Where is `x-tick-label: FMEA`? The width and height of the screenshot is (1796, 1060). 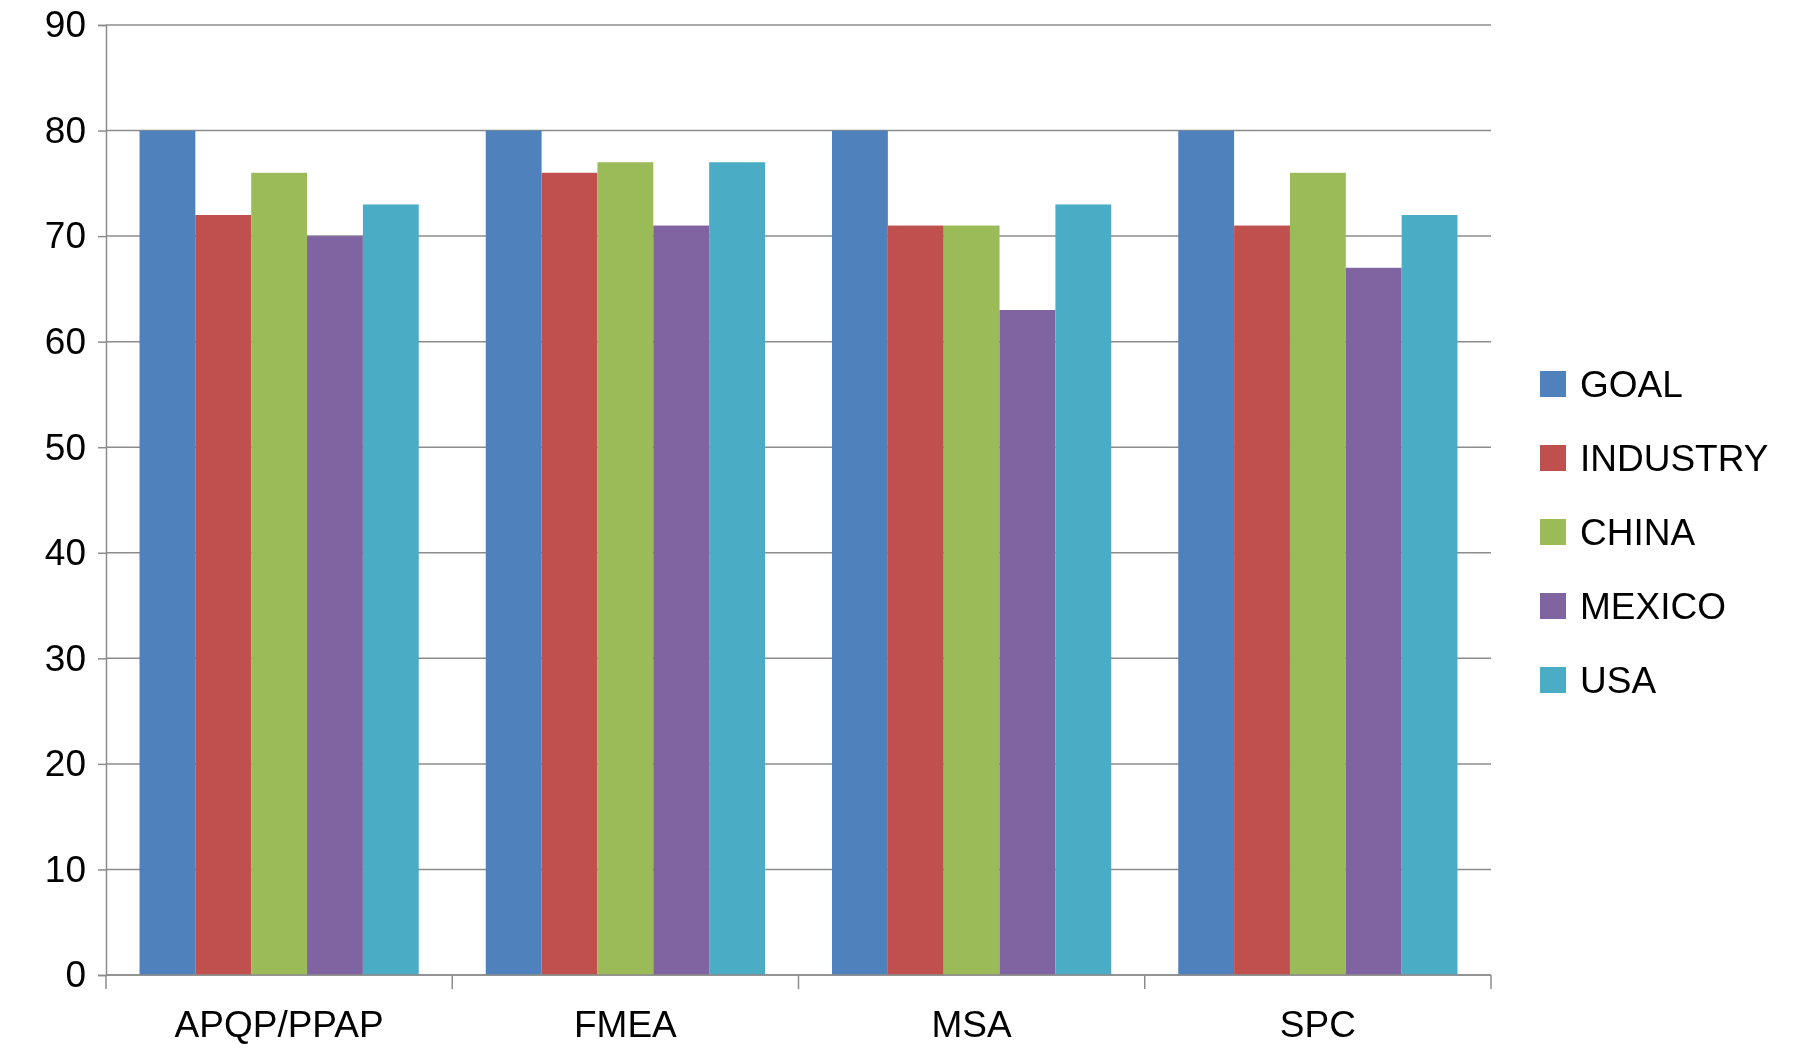 x-tick-label: FMEA is located at coordinates (625, 1024).